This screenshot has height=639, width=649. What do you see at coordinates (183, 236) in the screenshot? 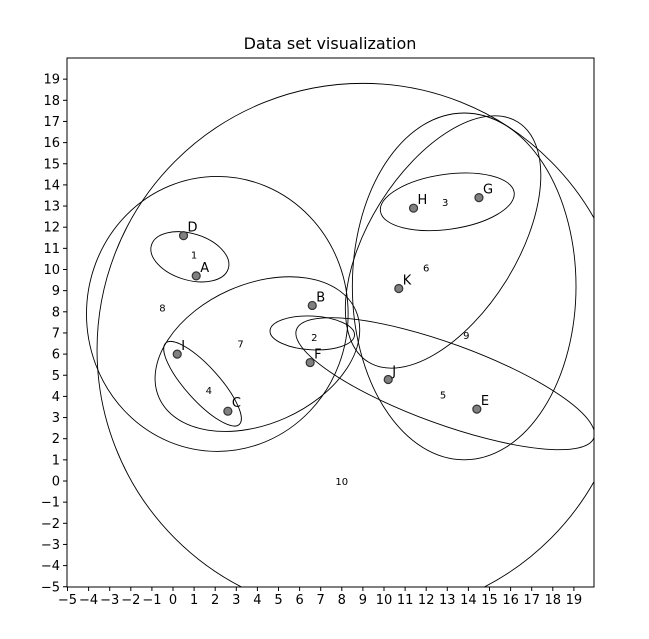
I see `point-D` at bounding box center [183, 236].